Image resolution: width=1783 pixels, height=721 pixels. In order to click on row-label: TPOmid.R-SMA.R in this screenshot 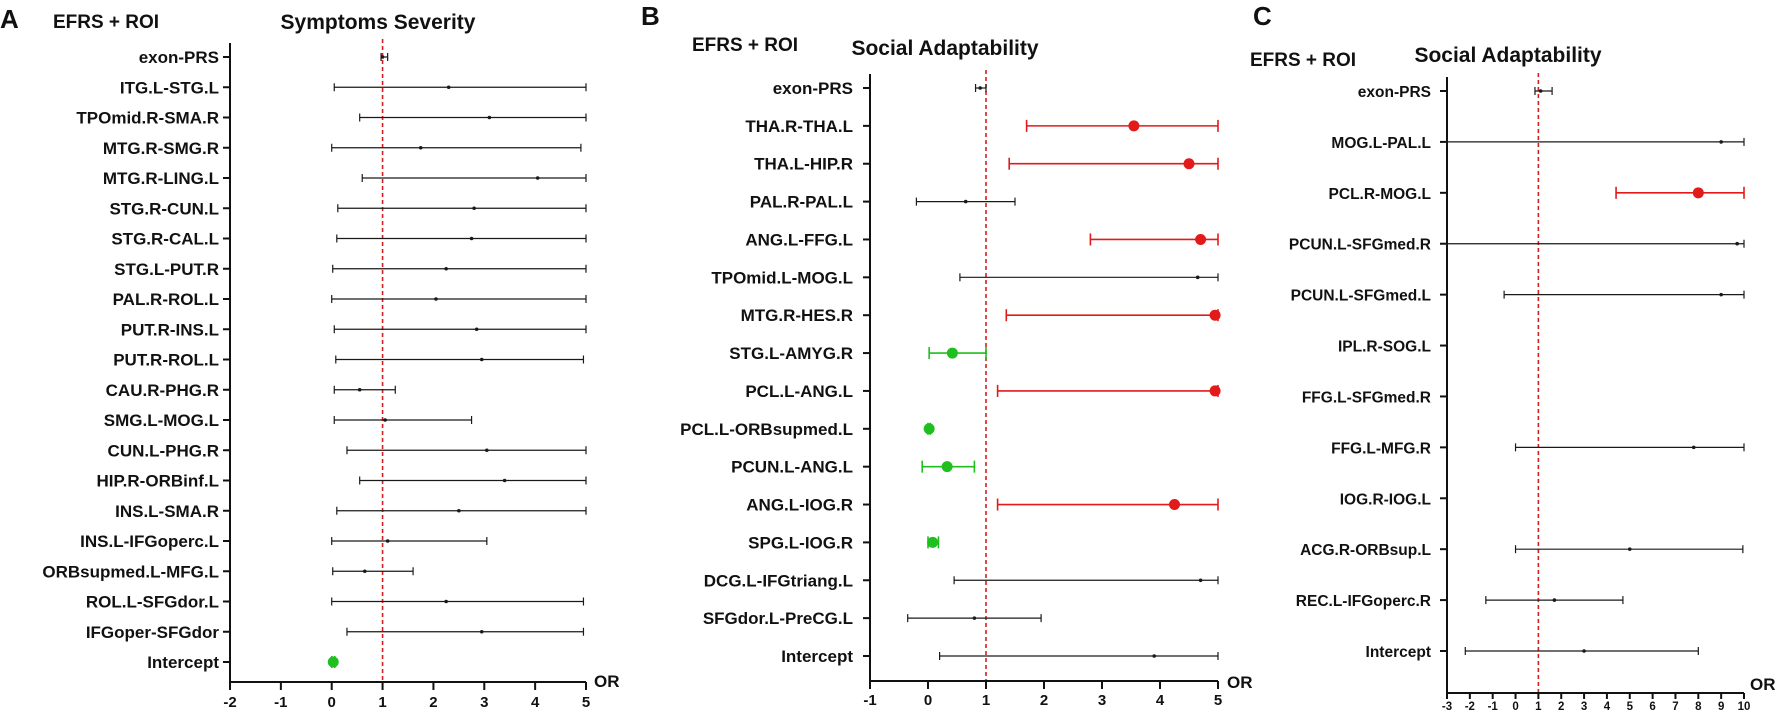, I will do `click(147, 118)`.